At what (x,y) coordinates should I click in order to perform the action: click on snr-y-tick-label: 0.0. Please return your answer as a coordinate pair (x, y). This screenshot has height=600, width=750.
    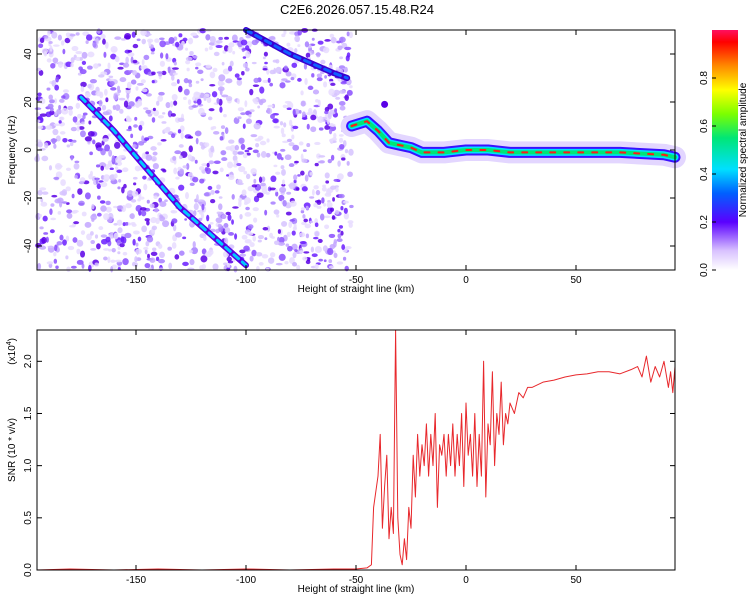
    Looking at the image, I should click on (28, 570).